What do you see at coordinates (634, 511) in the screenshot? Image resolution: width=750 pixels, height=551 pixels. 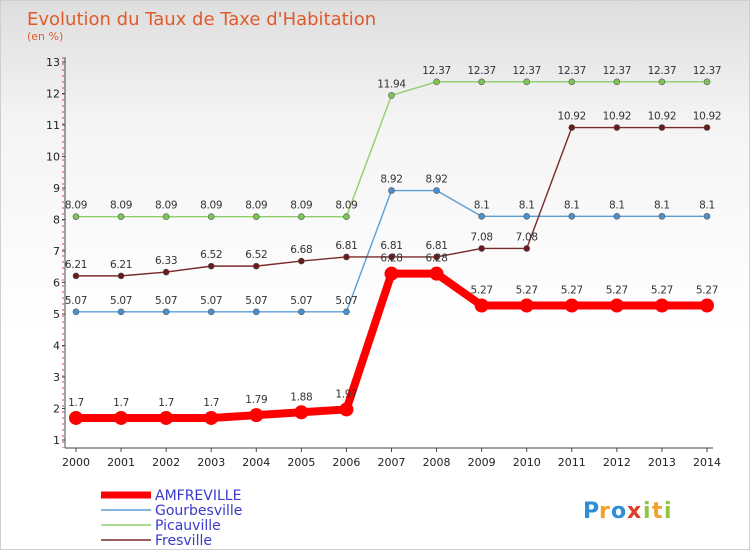 I see `logo-letter: x` at bounding box center [634, 511].